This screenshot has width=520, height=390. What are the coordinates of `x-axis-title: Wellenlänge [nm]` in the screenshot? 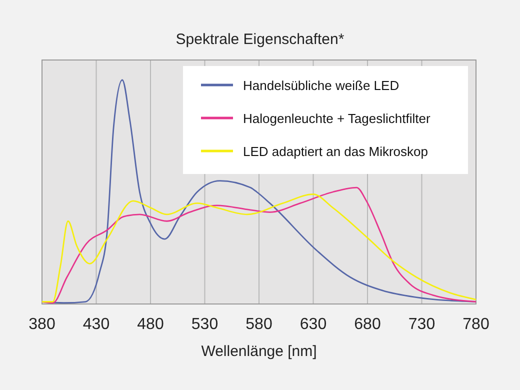 It's located at (259, 351).